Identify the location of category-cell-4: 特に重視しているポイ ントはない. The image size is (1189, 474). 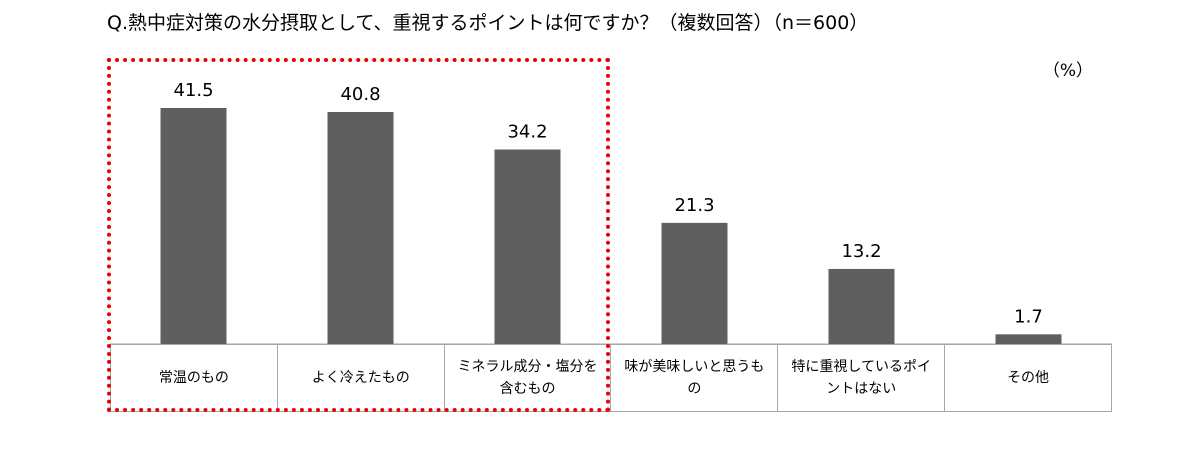
(861, 378).